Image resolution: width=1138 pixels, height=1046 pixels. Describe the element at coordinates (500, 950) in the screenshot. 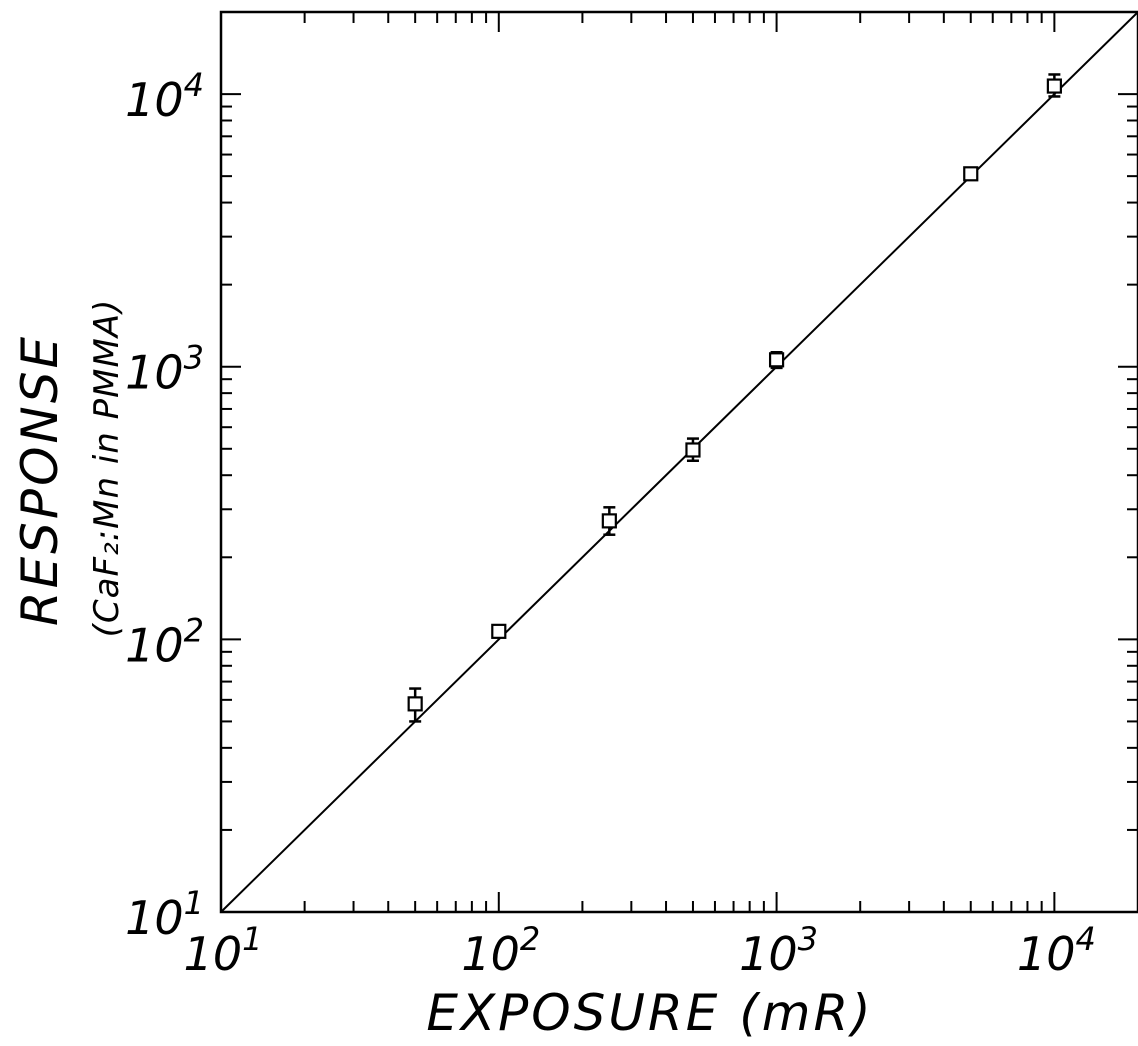

I see `x-tick-label: 10²` at that location.